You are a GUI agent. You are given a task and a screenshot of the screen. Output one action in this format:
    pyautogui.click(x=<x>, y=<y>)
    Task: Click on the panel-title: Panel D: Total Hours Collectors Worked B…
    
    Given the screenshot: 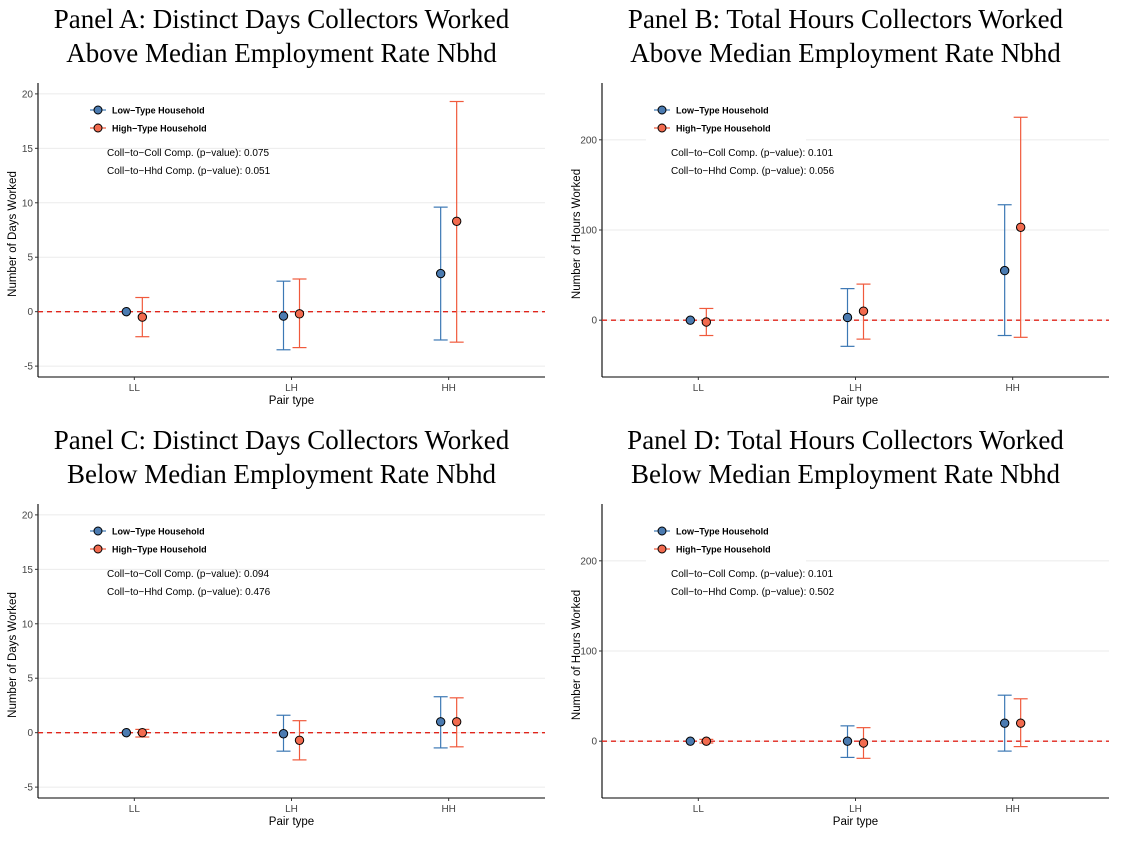 What is the action you would take?
    pyautogui.click(x=845, y=457)
    